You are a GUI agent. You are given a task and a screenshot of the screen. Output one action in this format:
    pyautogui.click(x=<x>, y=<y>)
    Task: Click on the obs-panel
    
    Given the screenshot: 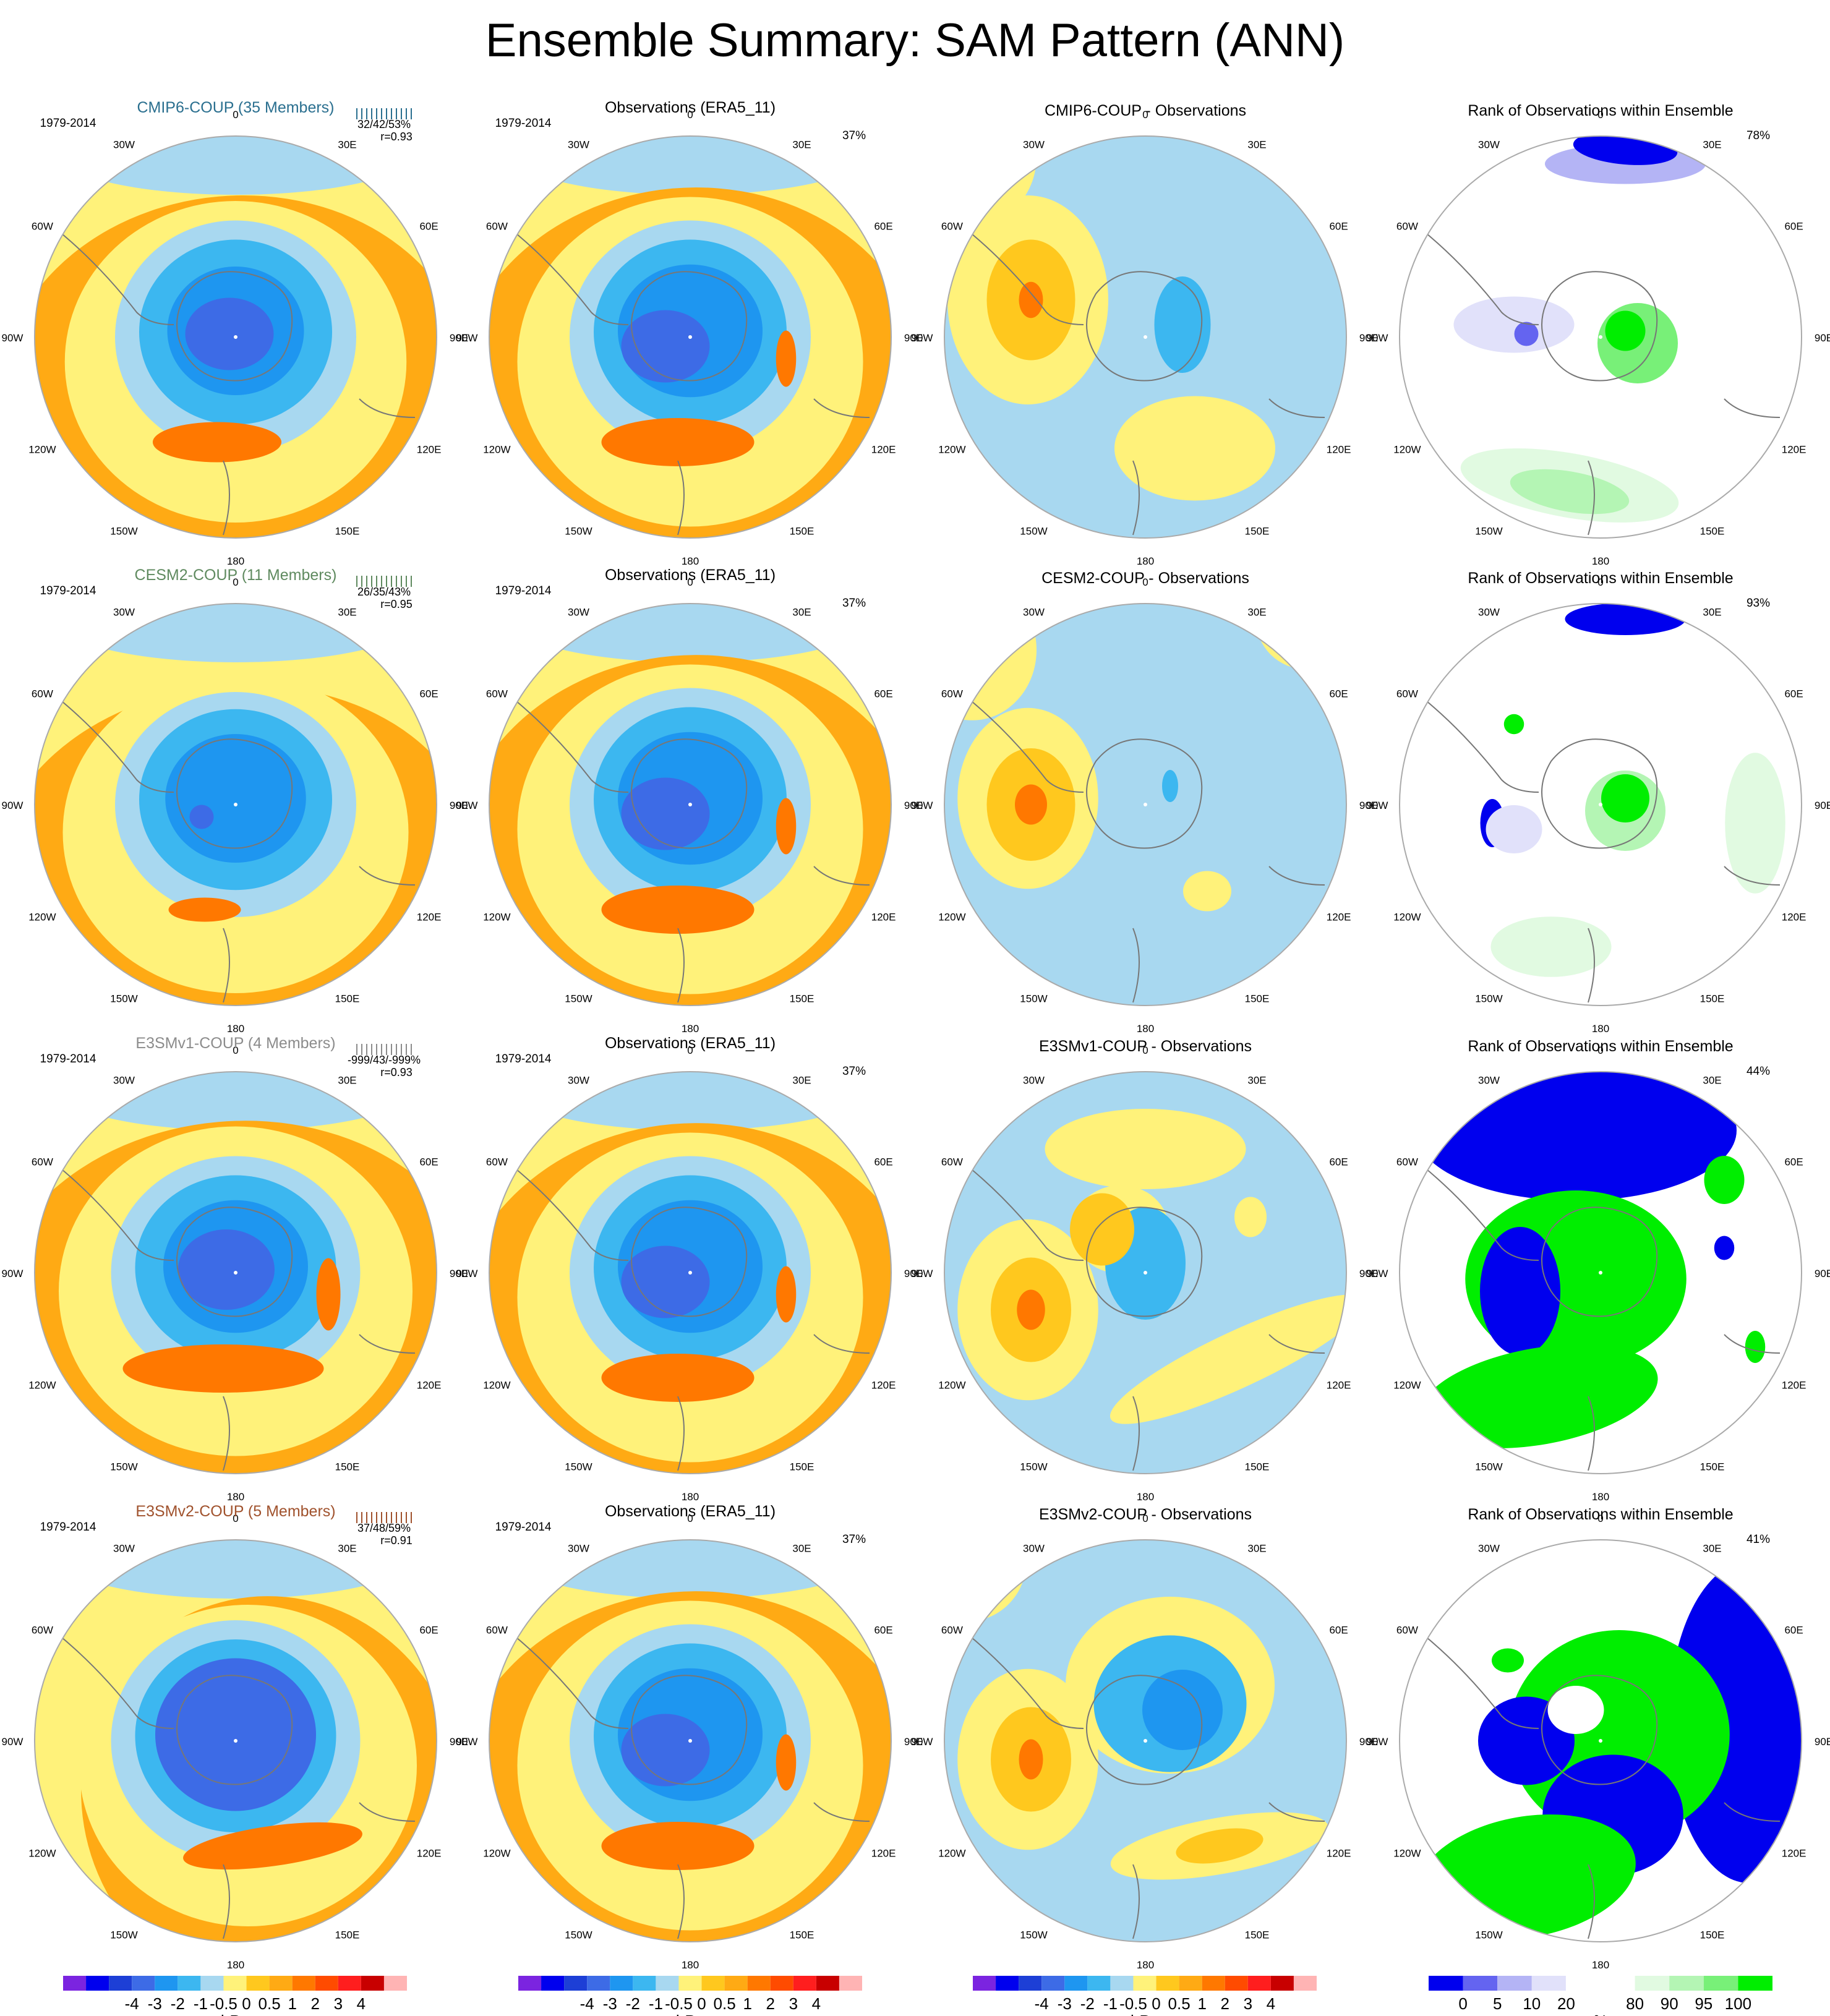 What is the action you would take?
    pyautogui.click(x=690, y=337)
    